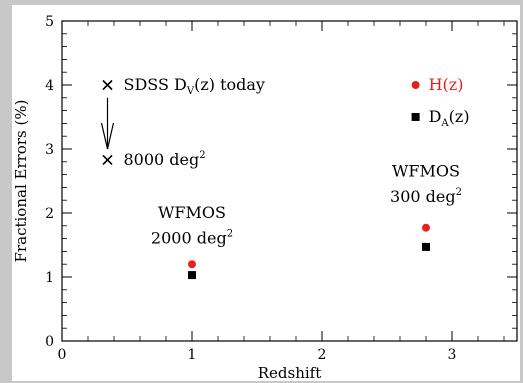 The height and width of the screenshot is (383, 523). What do you see at coordinates (459, 116) in the screenshot?
I see `legend-da-rest: (z)` at bounding box center [459, 116].